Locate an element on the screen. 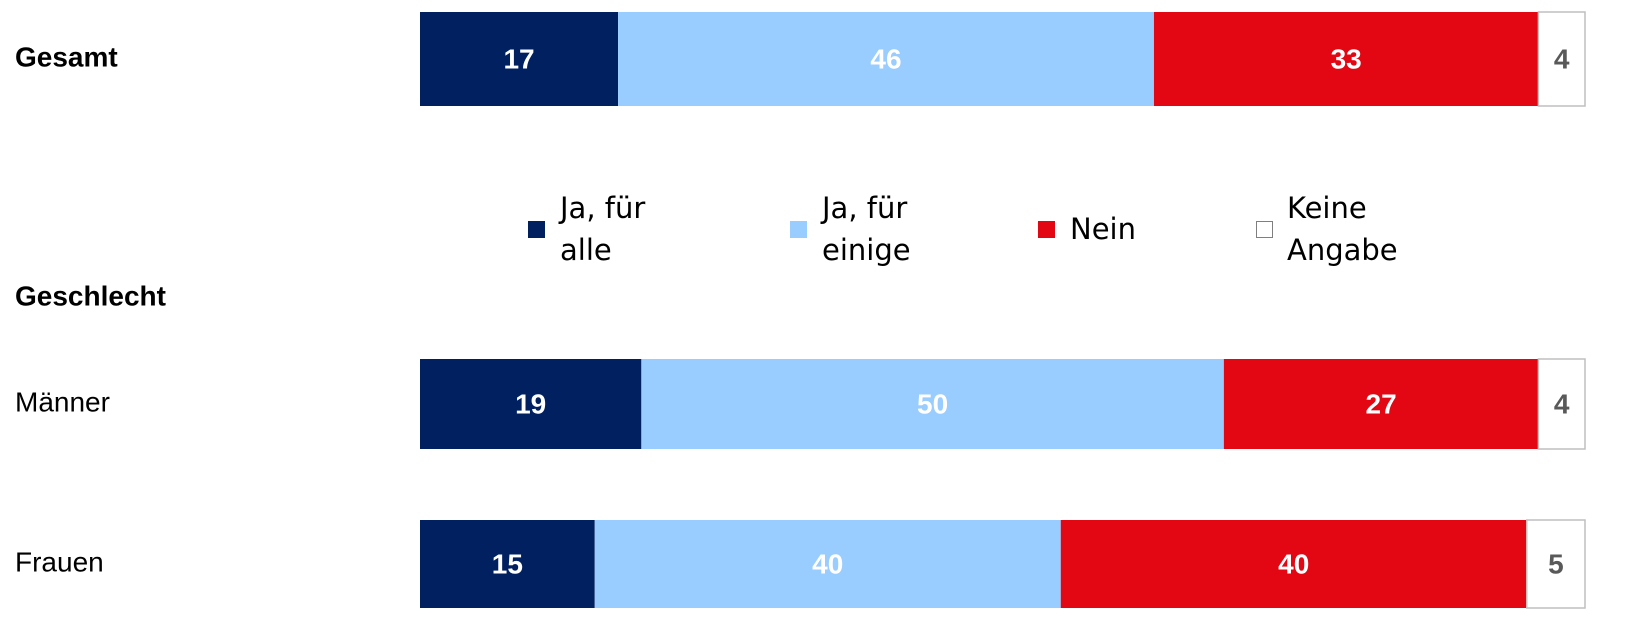 The image size is (1625, 630). value-label: 27 is located at coordinates (1381, 403).